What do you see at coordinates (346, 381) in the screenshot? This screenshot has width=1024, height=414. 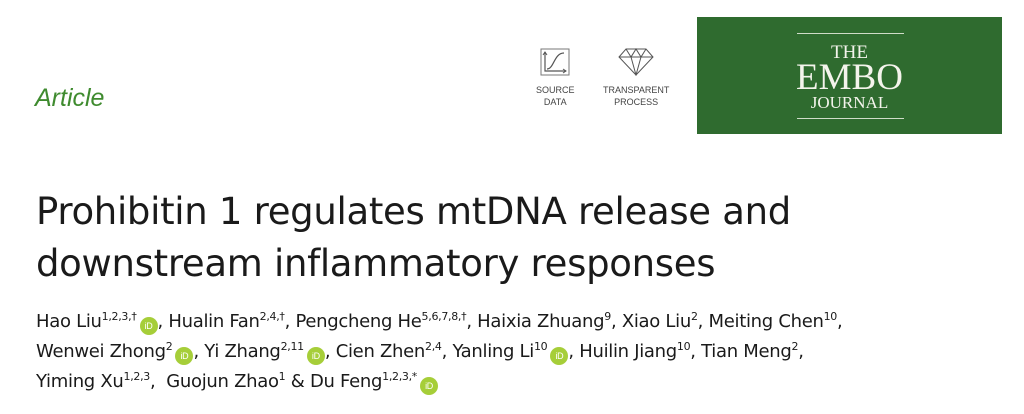 I see `author-name: Du Feng` at bounding box center [346, 381].